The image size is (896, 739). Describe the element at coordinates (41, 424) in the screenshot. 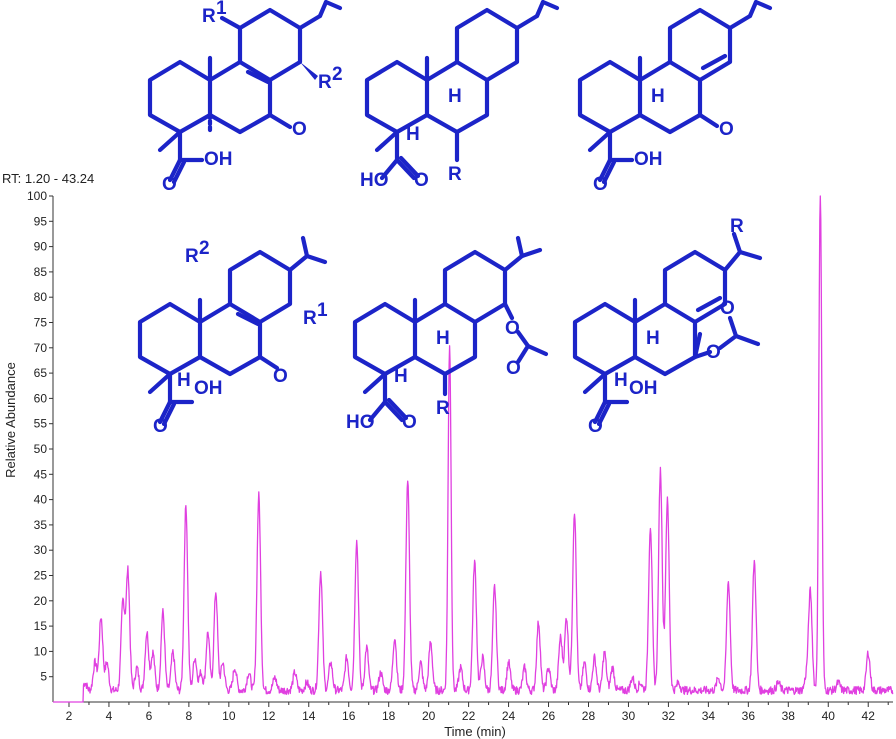

I see `y-tick-label: 55` at that location.